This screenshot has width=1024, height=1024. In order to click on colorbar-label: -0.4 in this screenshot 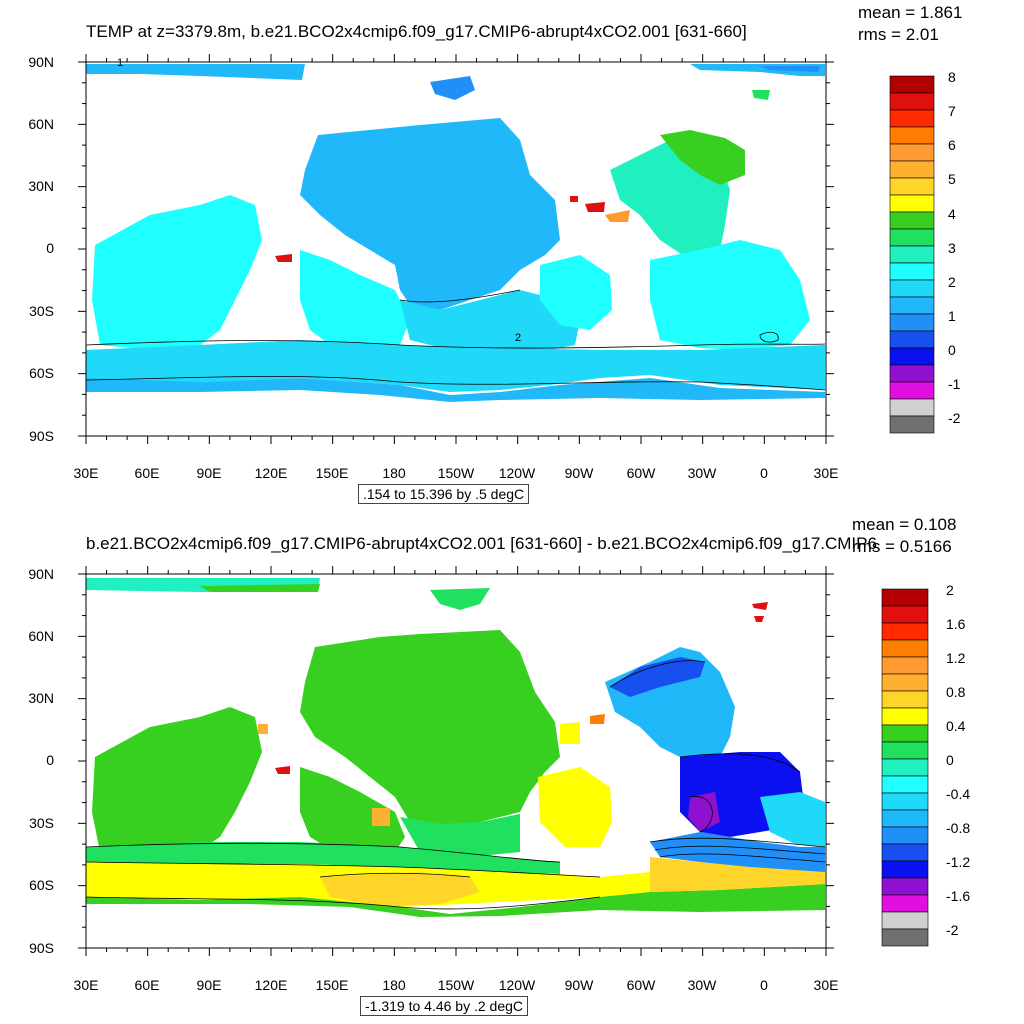, I will do `click(958, 794)`.